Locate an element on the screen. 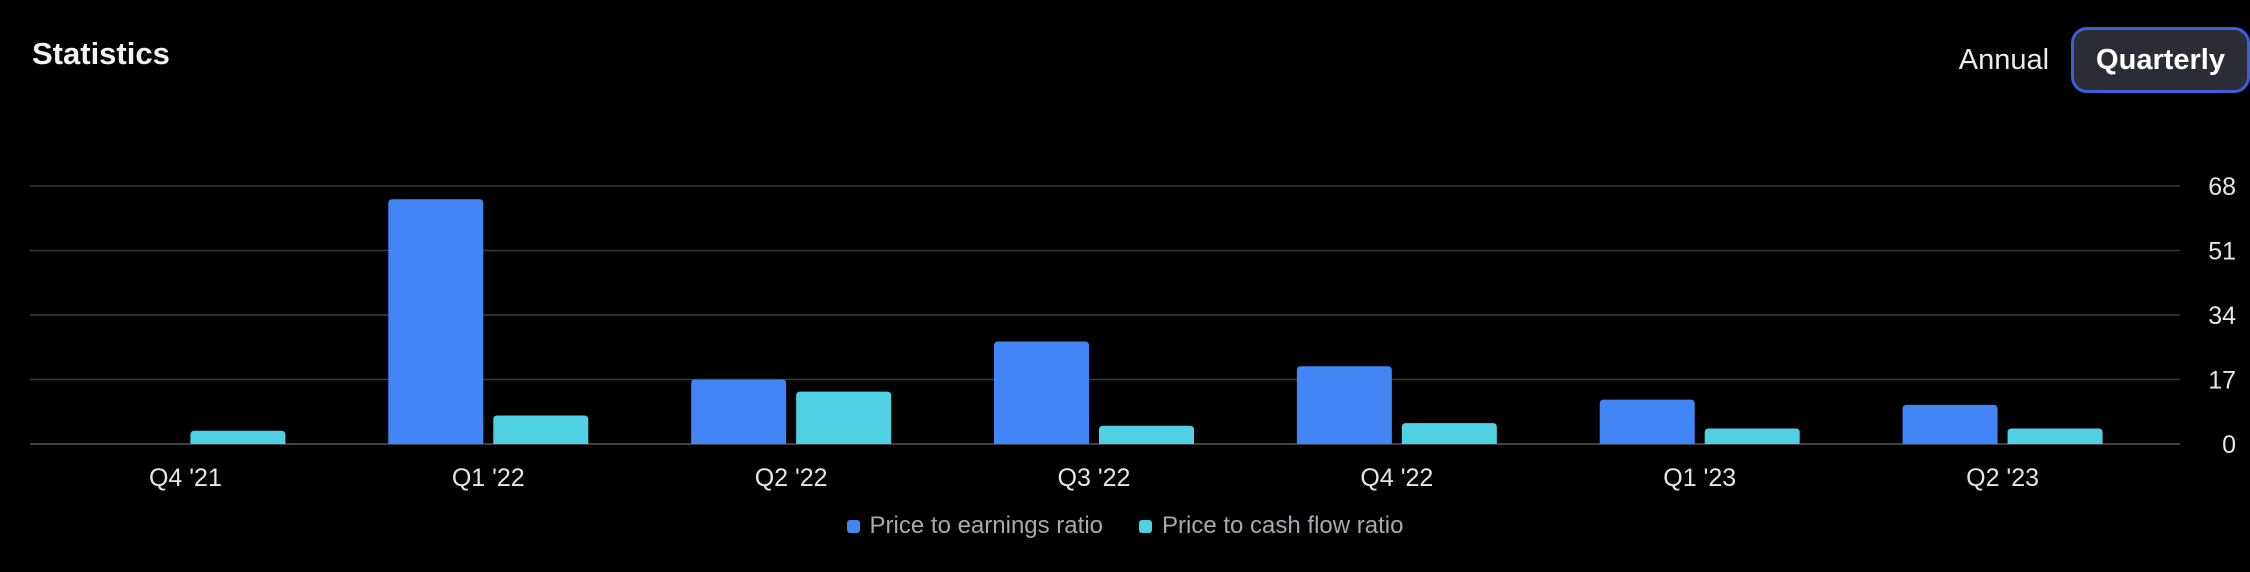  x-tick-label: Q4 '22 is located at coordinates (1396, 478).